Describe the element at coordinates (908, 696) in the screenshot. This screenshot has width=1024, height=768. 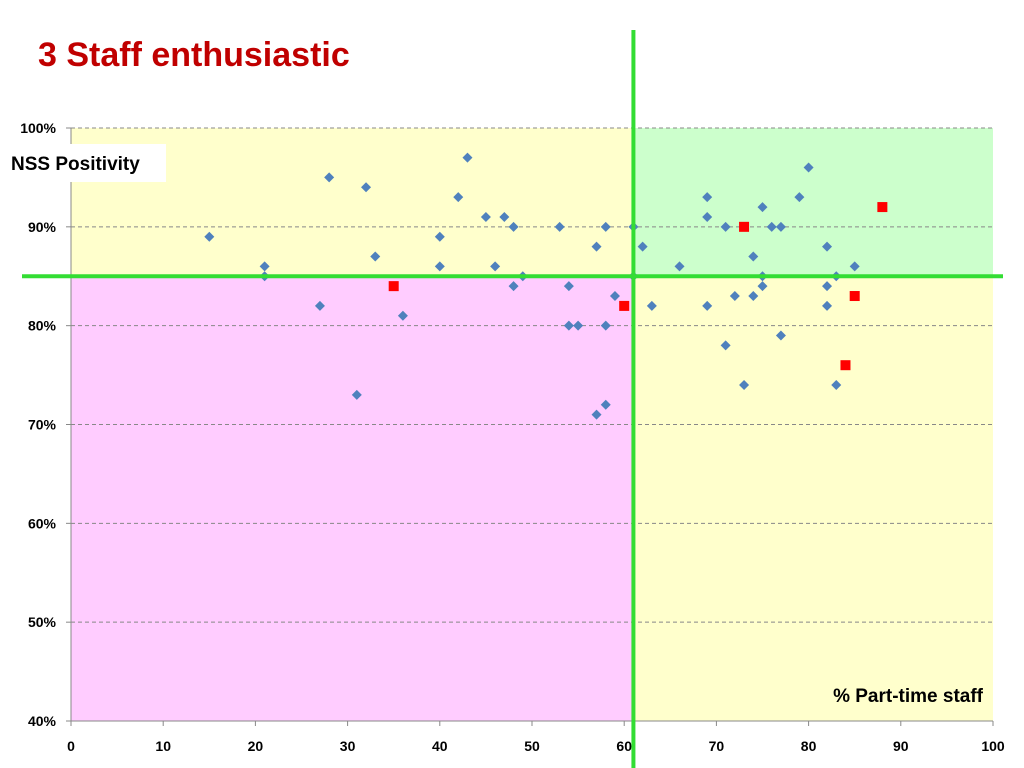
I see `x-axis-label: % Part-time staff` at that location.